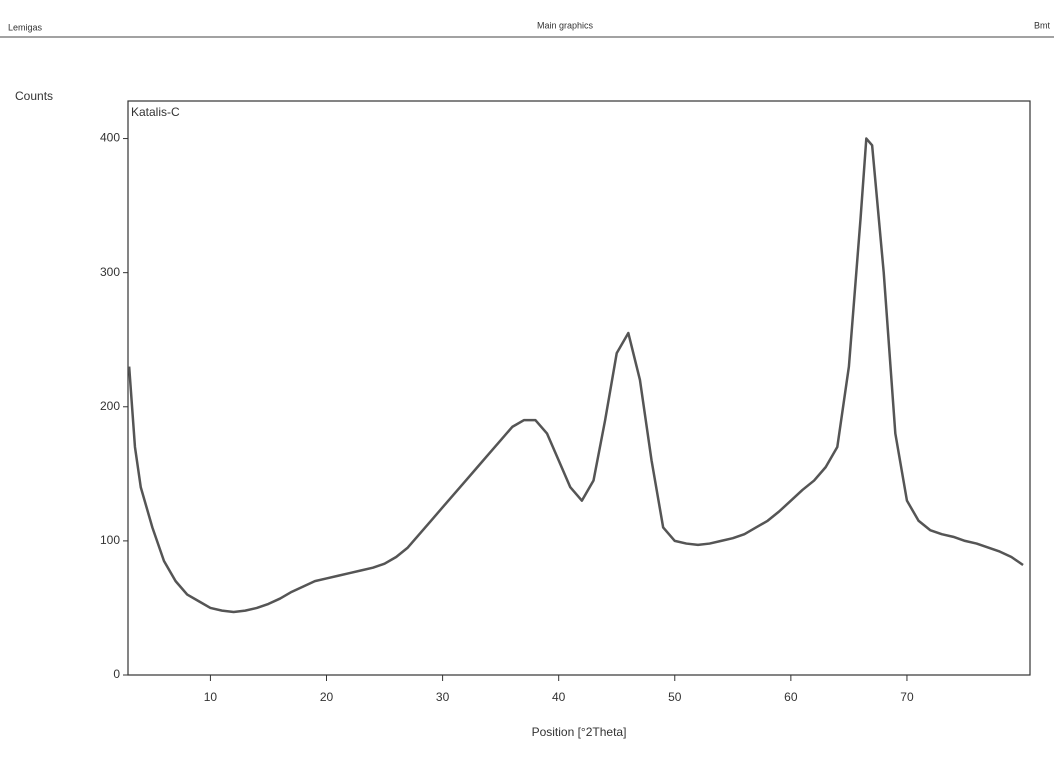 The width and height of the screenshot is (1054, 779). Describe the element at coordinates (110, 138) in the screenshot. I see `y-tick-label: 400` at that location.